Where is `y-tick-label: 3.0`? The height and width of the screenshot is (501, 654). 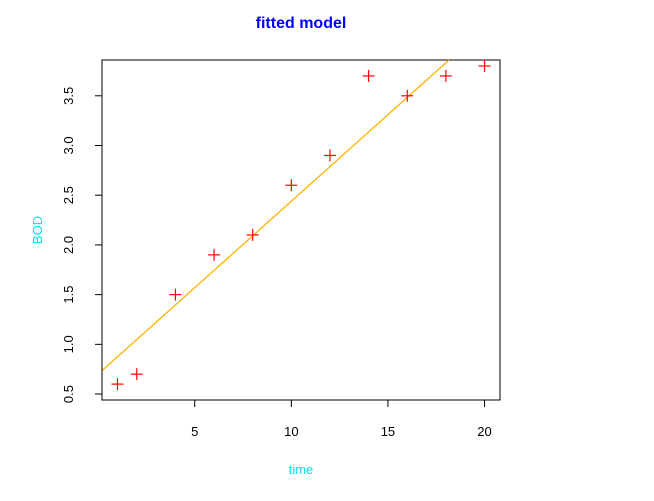
y-tick-label: 3.0 is located at coordinates (68, 145).